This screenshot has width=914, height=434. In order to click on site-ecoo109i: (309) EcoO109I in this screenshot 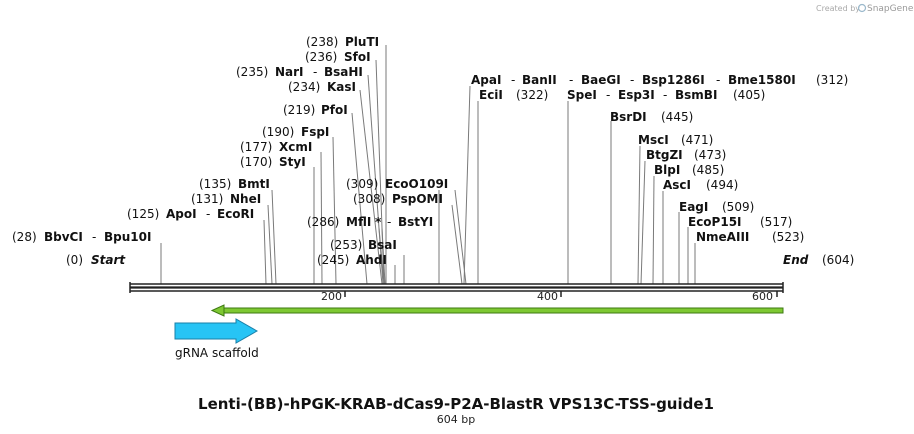, I will do `click(397, 184)`.